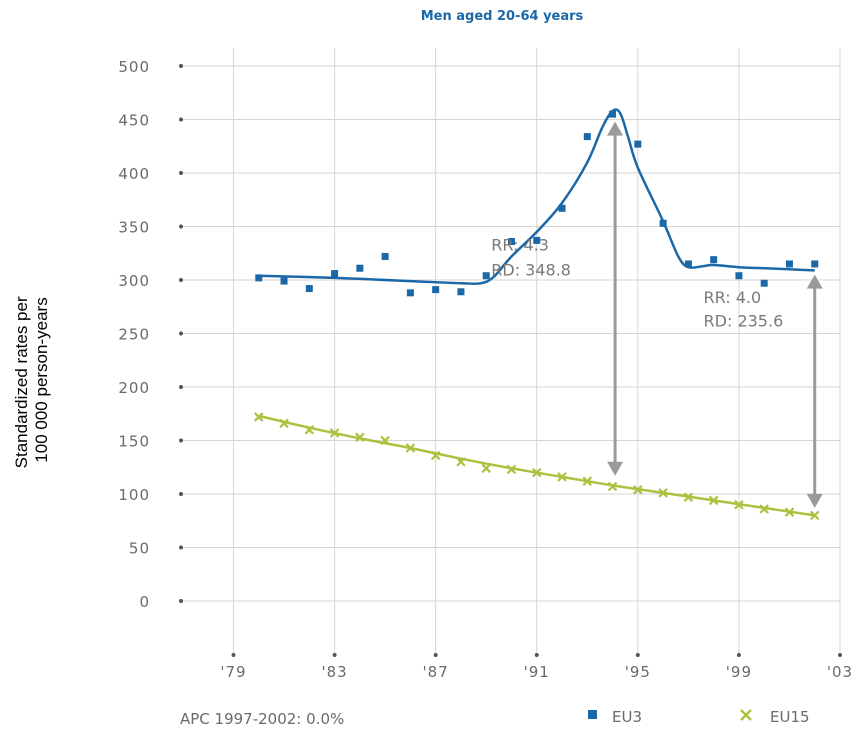  What do you see at coordinates (233, 672) in the screenshot?
I see `x-tick-label-1979: '79` at bounding box center [233, 672].